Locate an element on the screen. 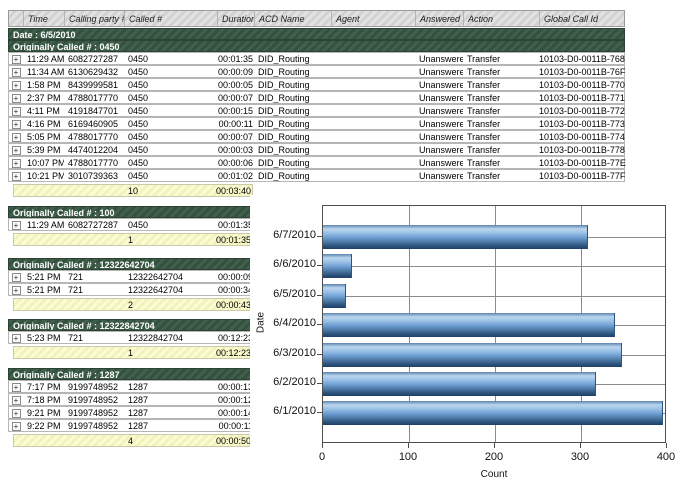 This screenshot has width=676, height=485. summary-total-duration: 00:00:50 is located at coordinates (233, 441).